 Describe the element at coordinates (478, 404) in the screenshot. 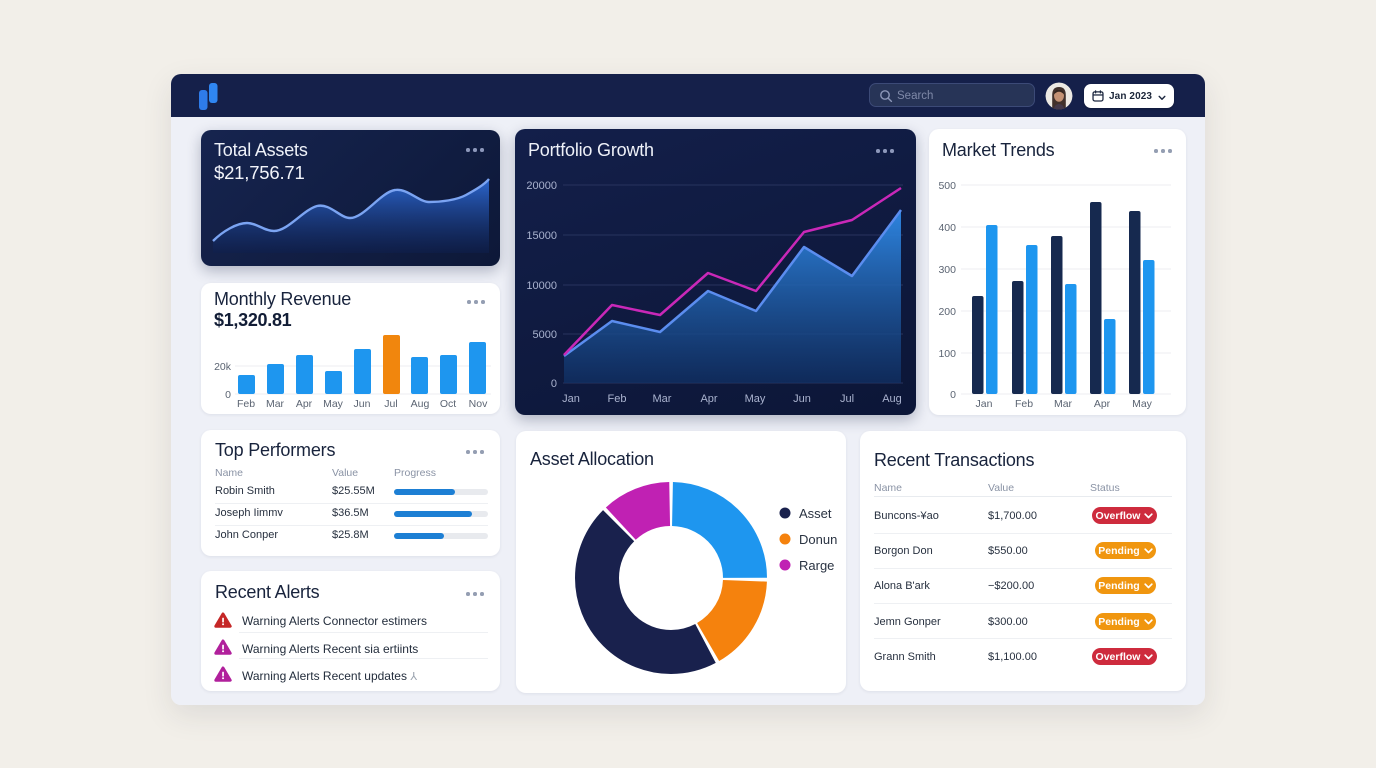

I see `svg-text: Nov` at that location.